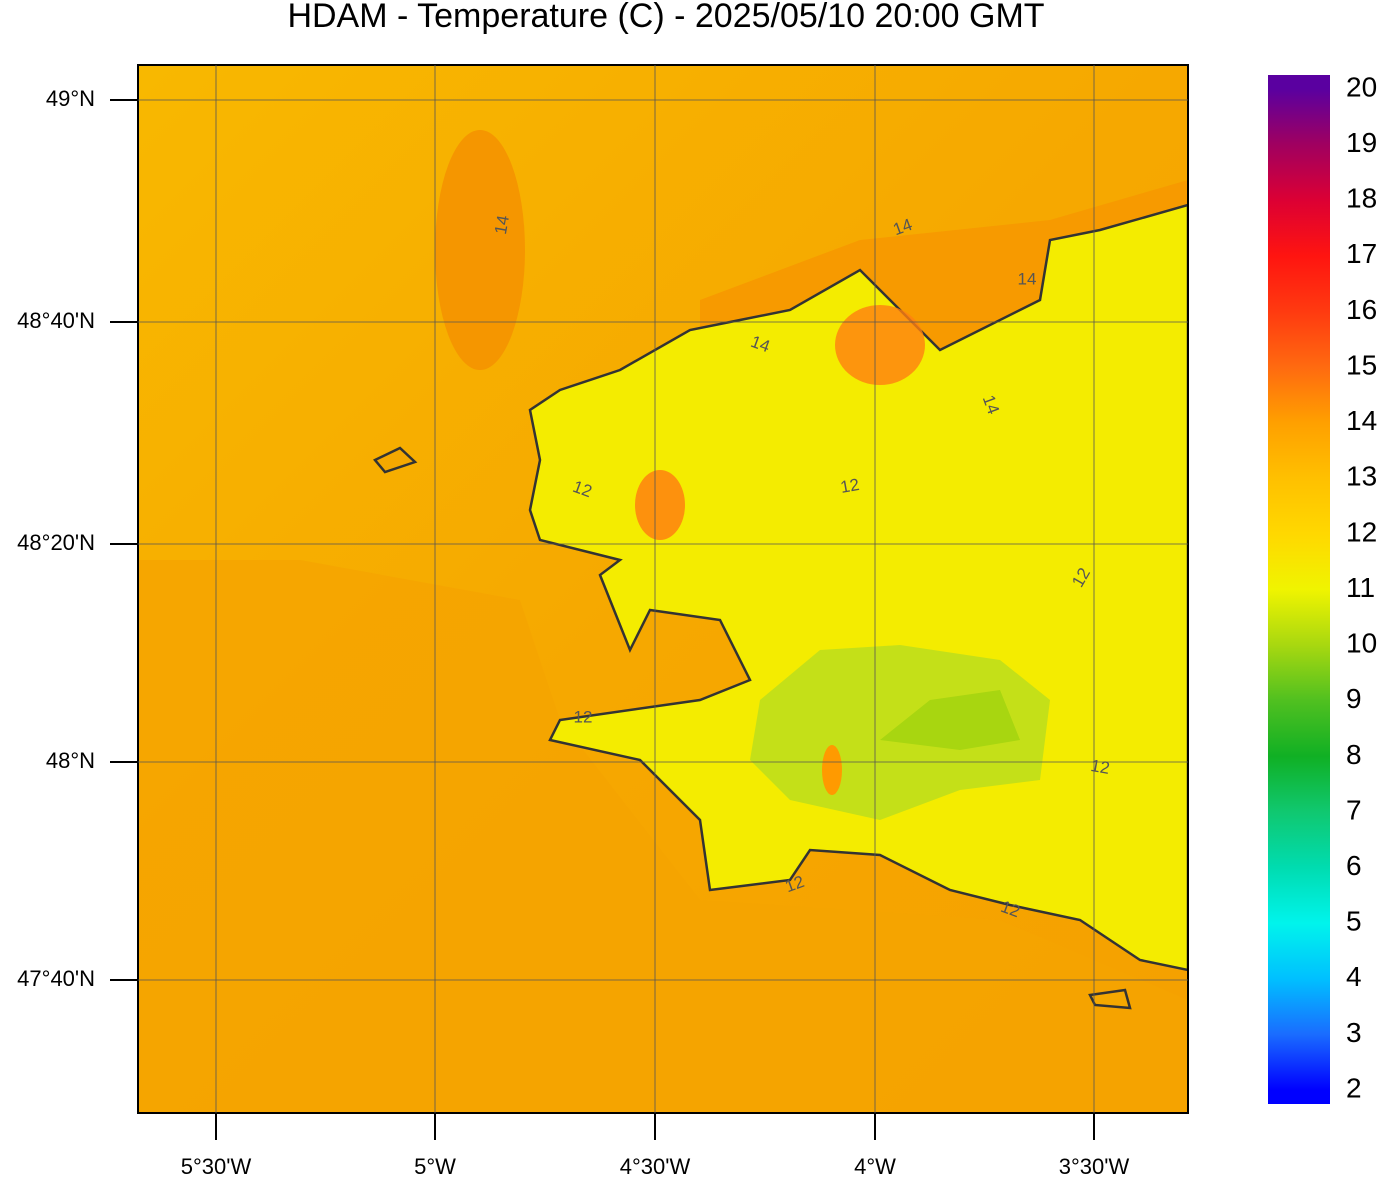 The height and width of the screenshot is (1185, 1382). Describe the element at coordinates (1361, 198) in the screenshot. I see `colorbar-tick-label: 18` at that location.